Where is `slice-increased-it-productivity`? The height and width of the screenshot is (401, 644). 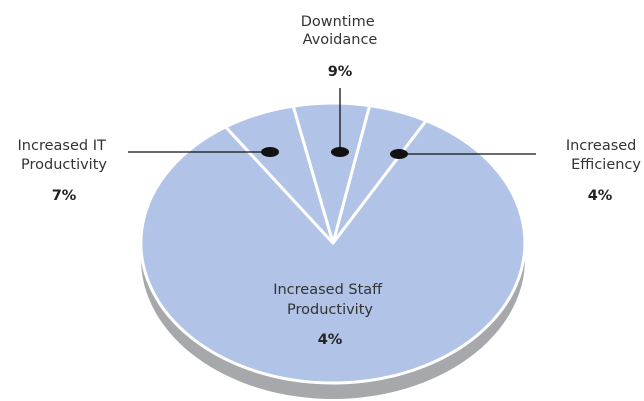 slice-increased-it-productivity is located at coordinates (279, 174).